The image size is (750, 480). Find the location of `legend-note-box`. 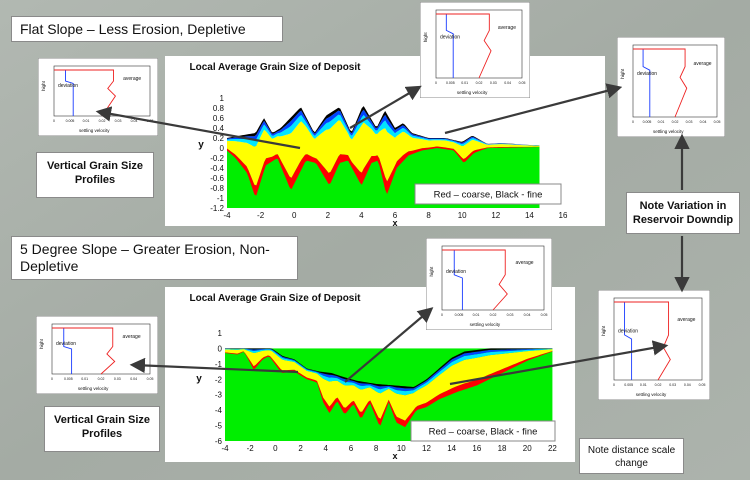

legend-note-box is located at coordinates (488, 194).